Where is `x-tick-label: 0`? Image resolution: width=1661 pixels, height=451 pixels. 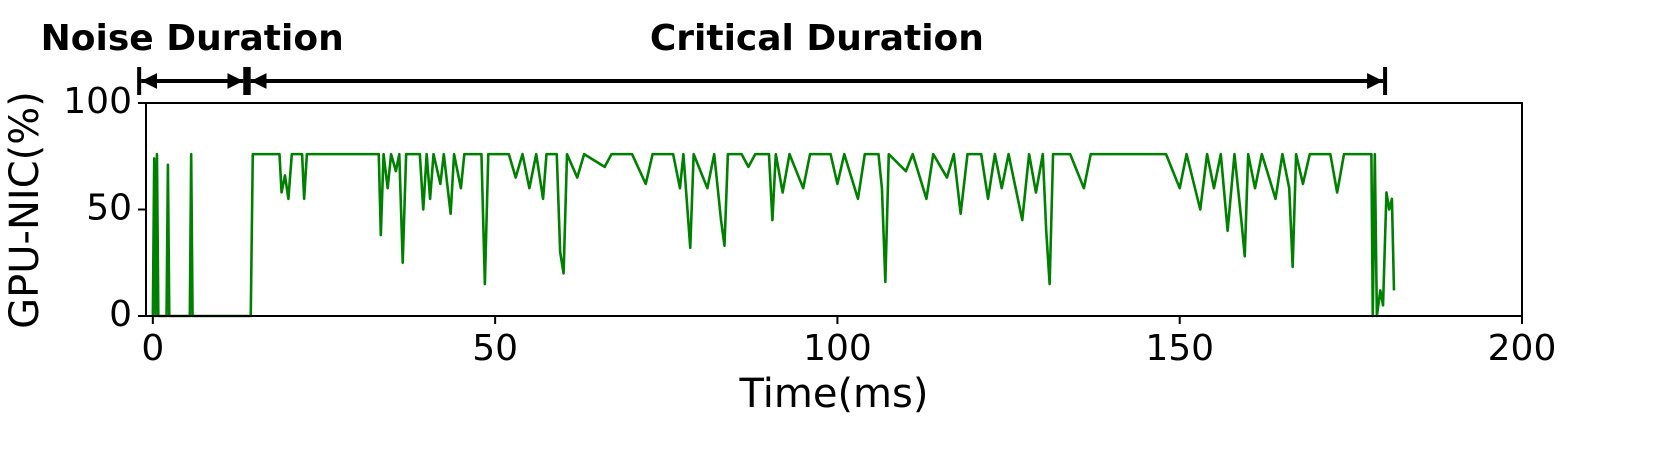 x-tick-label: 0 is located at coordinates (152, 348).